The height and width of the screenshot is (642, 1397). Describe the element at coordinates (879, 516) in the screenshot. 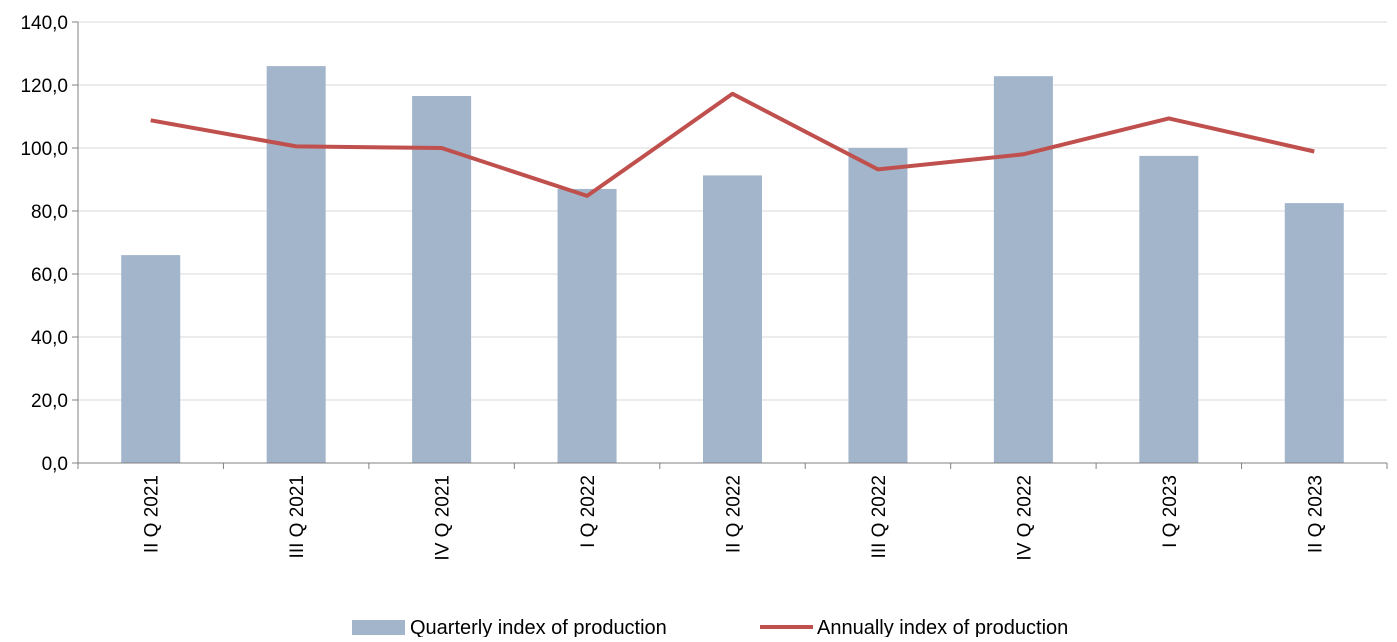

I see `x-tick-label: III Q 2022` at that location.